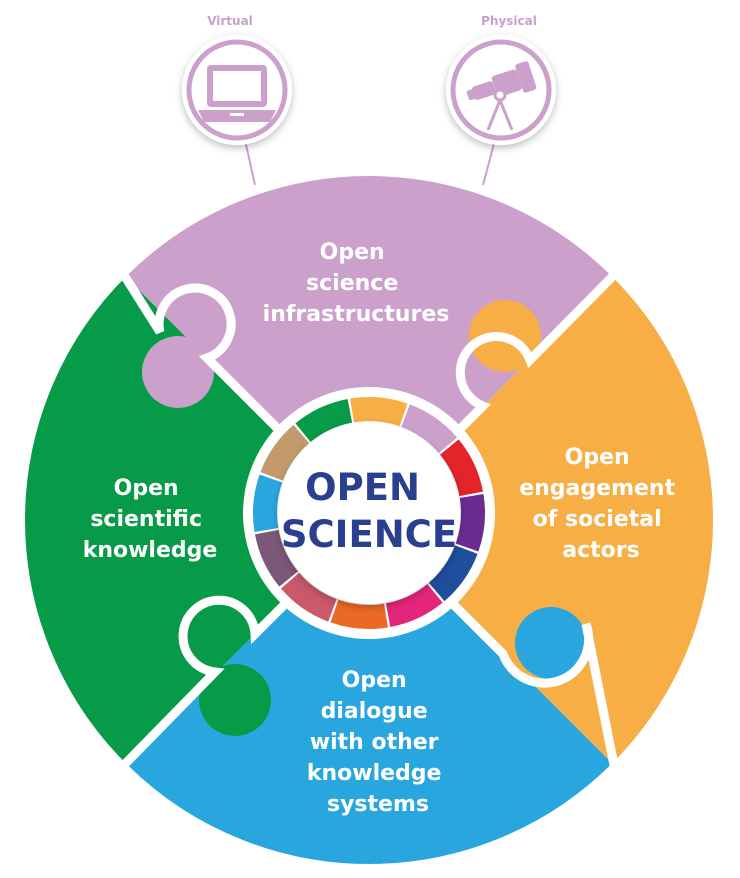 The image size is (740, 878). Describe the element at coordinates (237, 93) in the screenshot. I see `laptop-icon` at that location.